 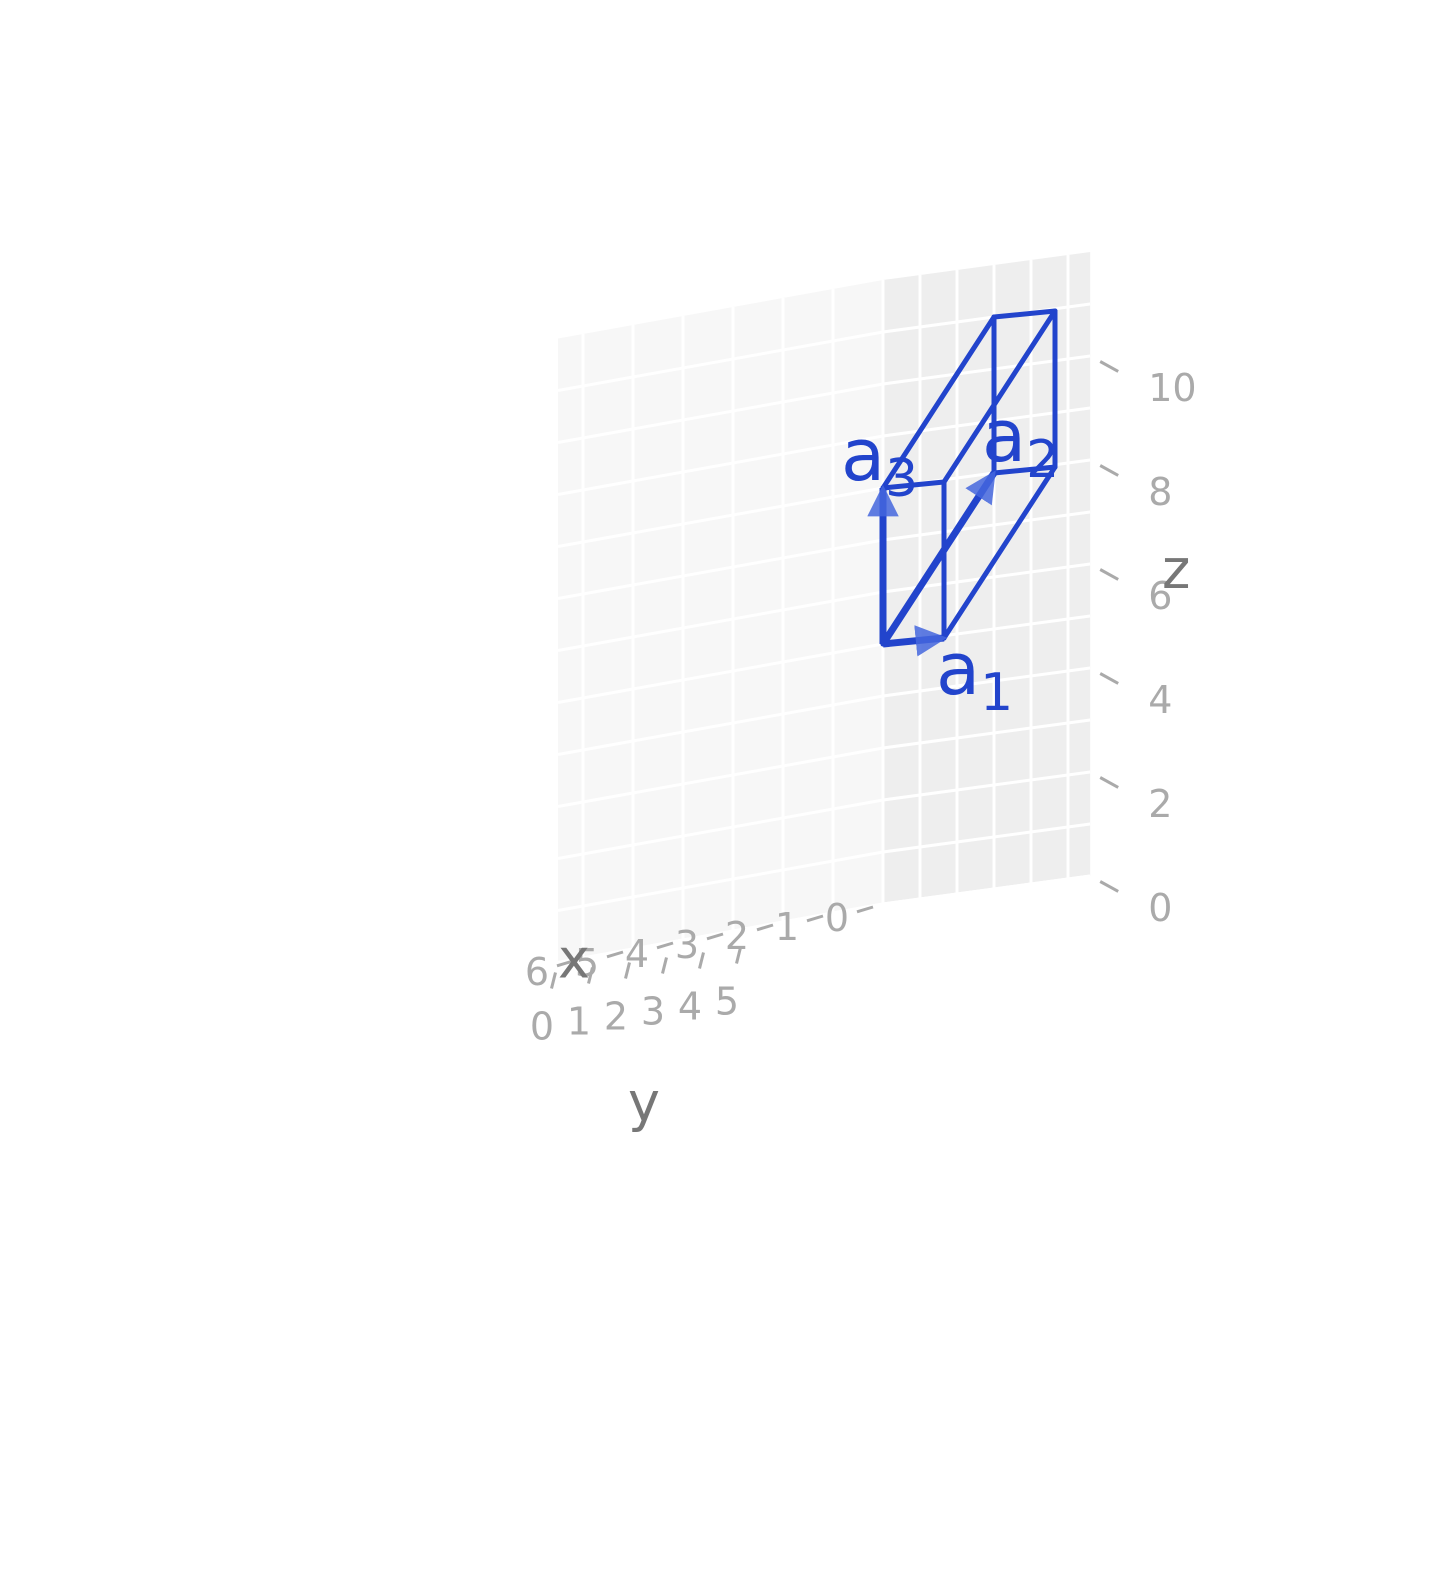 What do you see at coordinates (1160, 908) in the screenshot?
I see `z-tick-label: 0` at bounding box center [1160, 908].